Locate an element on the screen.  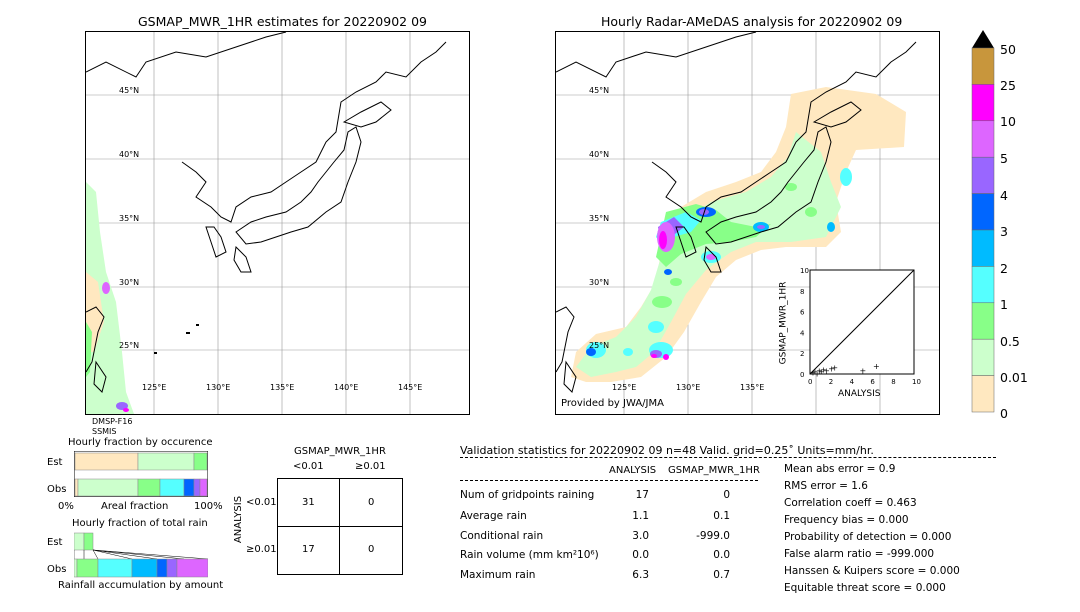
colorbar is located at coordinates (983, 222).